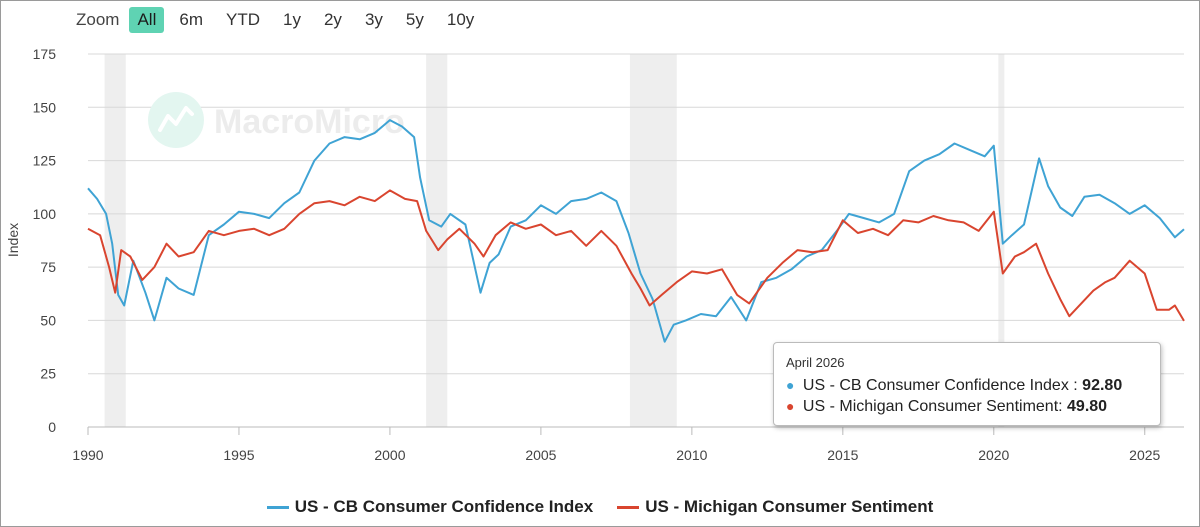  What do you see at coordinates (13, 240) in the screenshot?
I see `y-axis-label: Index` at bounding box center [13, 240].